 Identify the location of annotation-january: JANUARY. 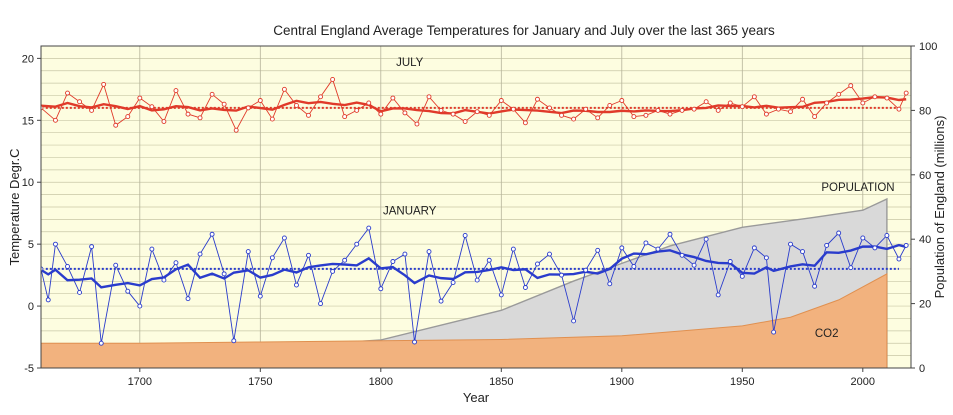
(410, 211).